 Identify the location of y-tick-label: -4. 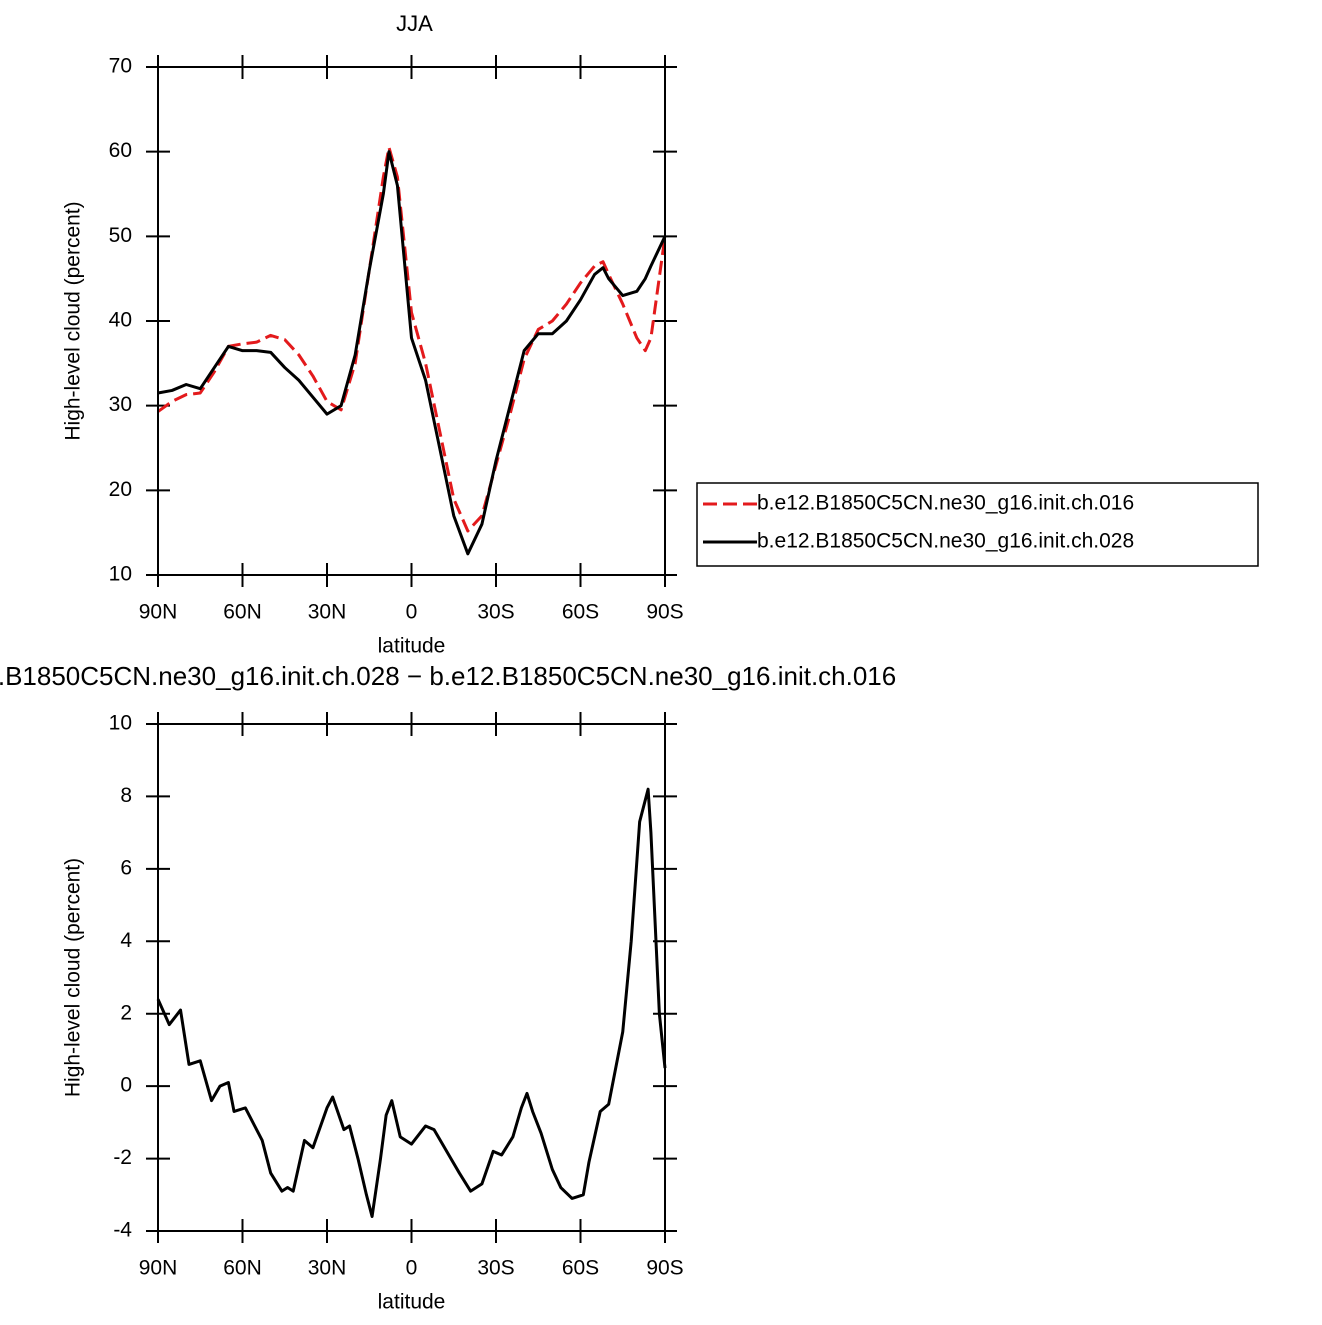
(122, 1230).